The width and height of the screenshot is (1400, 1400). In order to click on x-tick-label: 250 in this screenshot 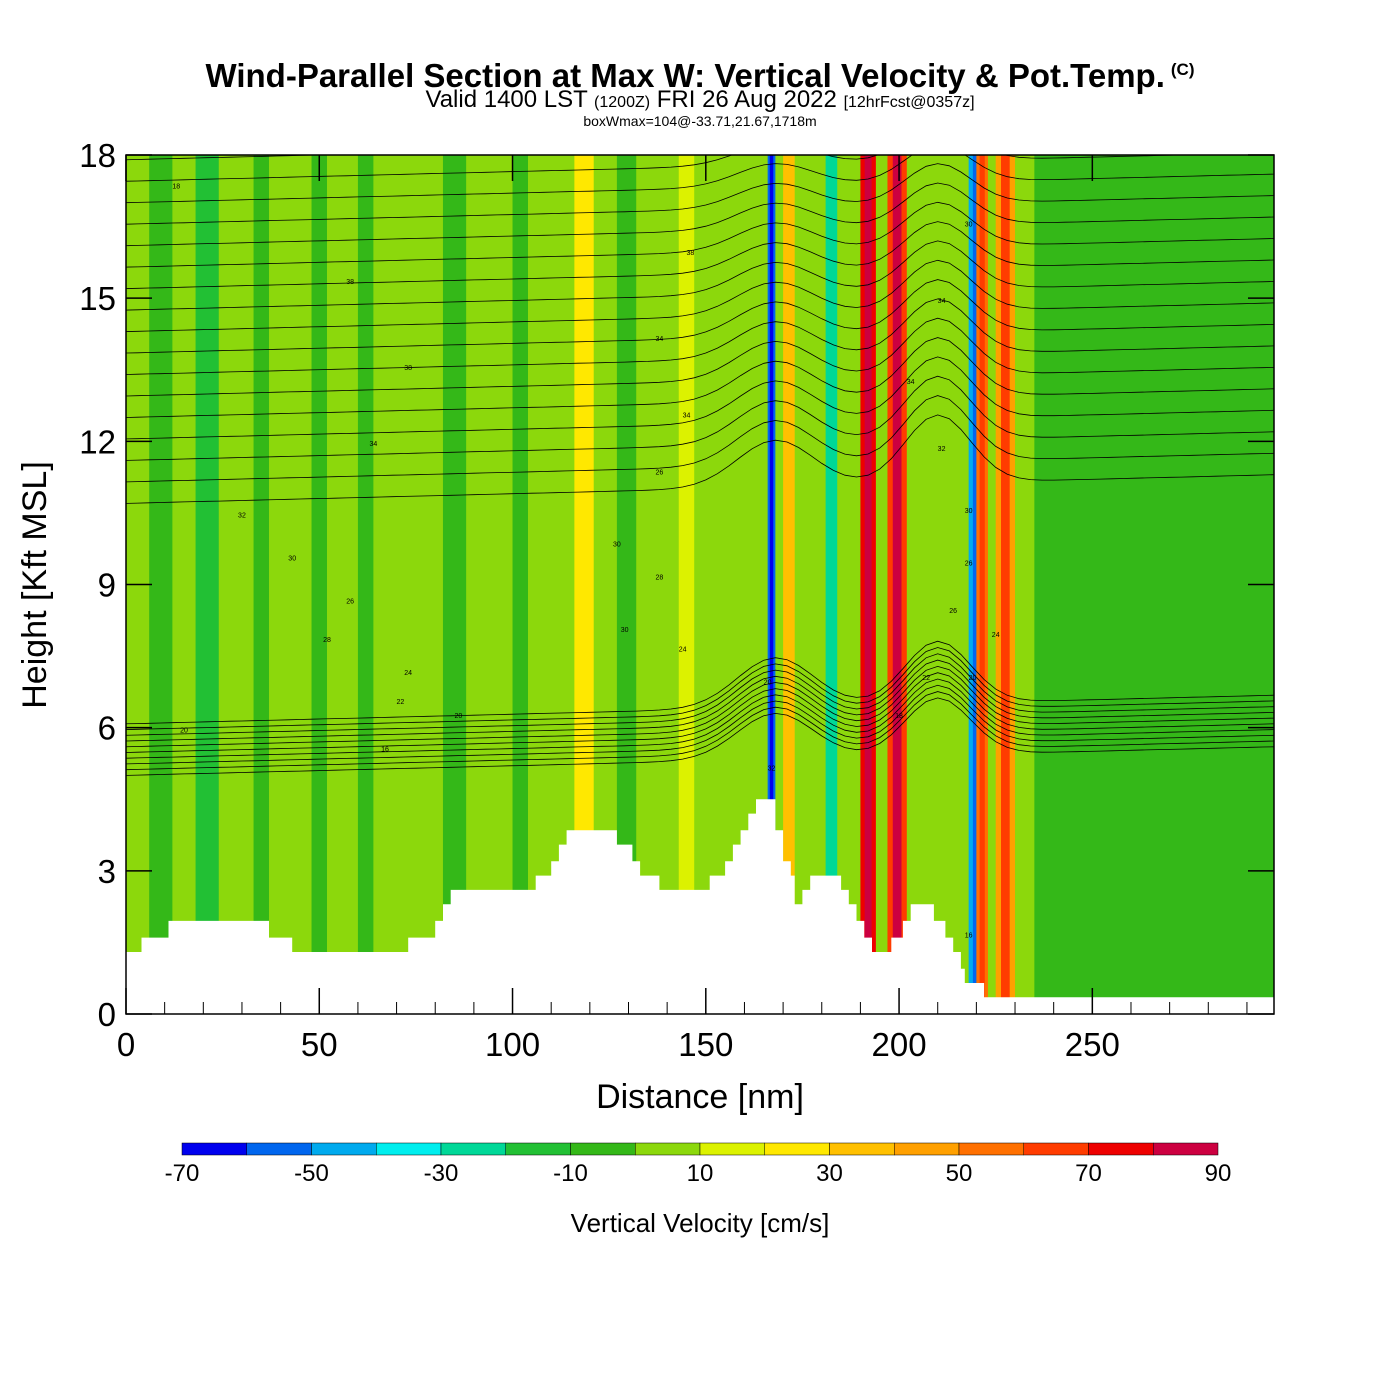, I will do `click(1092, 1044)`.